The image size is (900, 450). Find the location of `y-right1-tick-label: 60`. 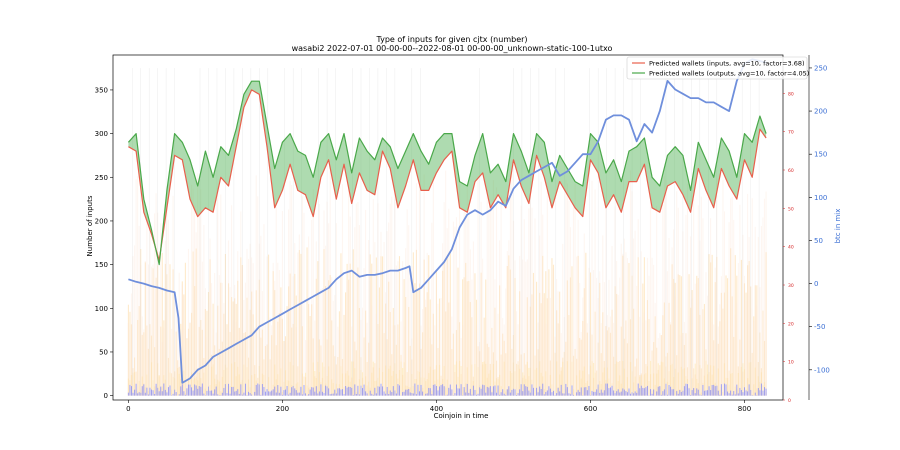

y-right1-tick-label: 60 is located at coordinates (791, 171).